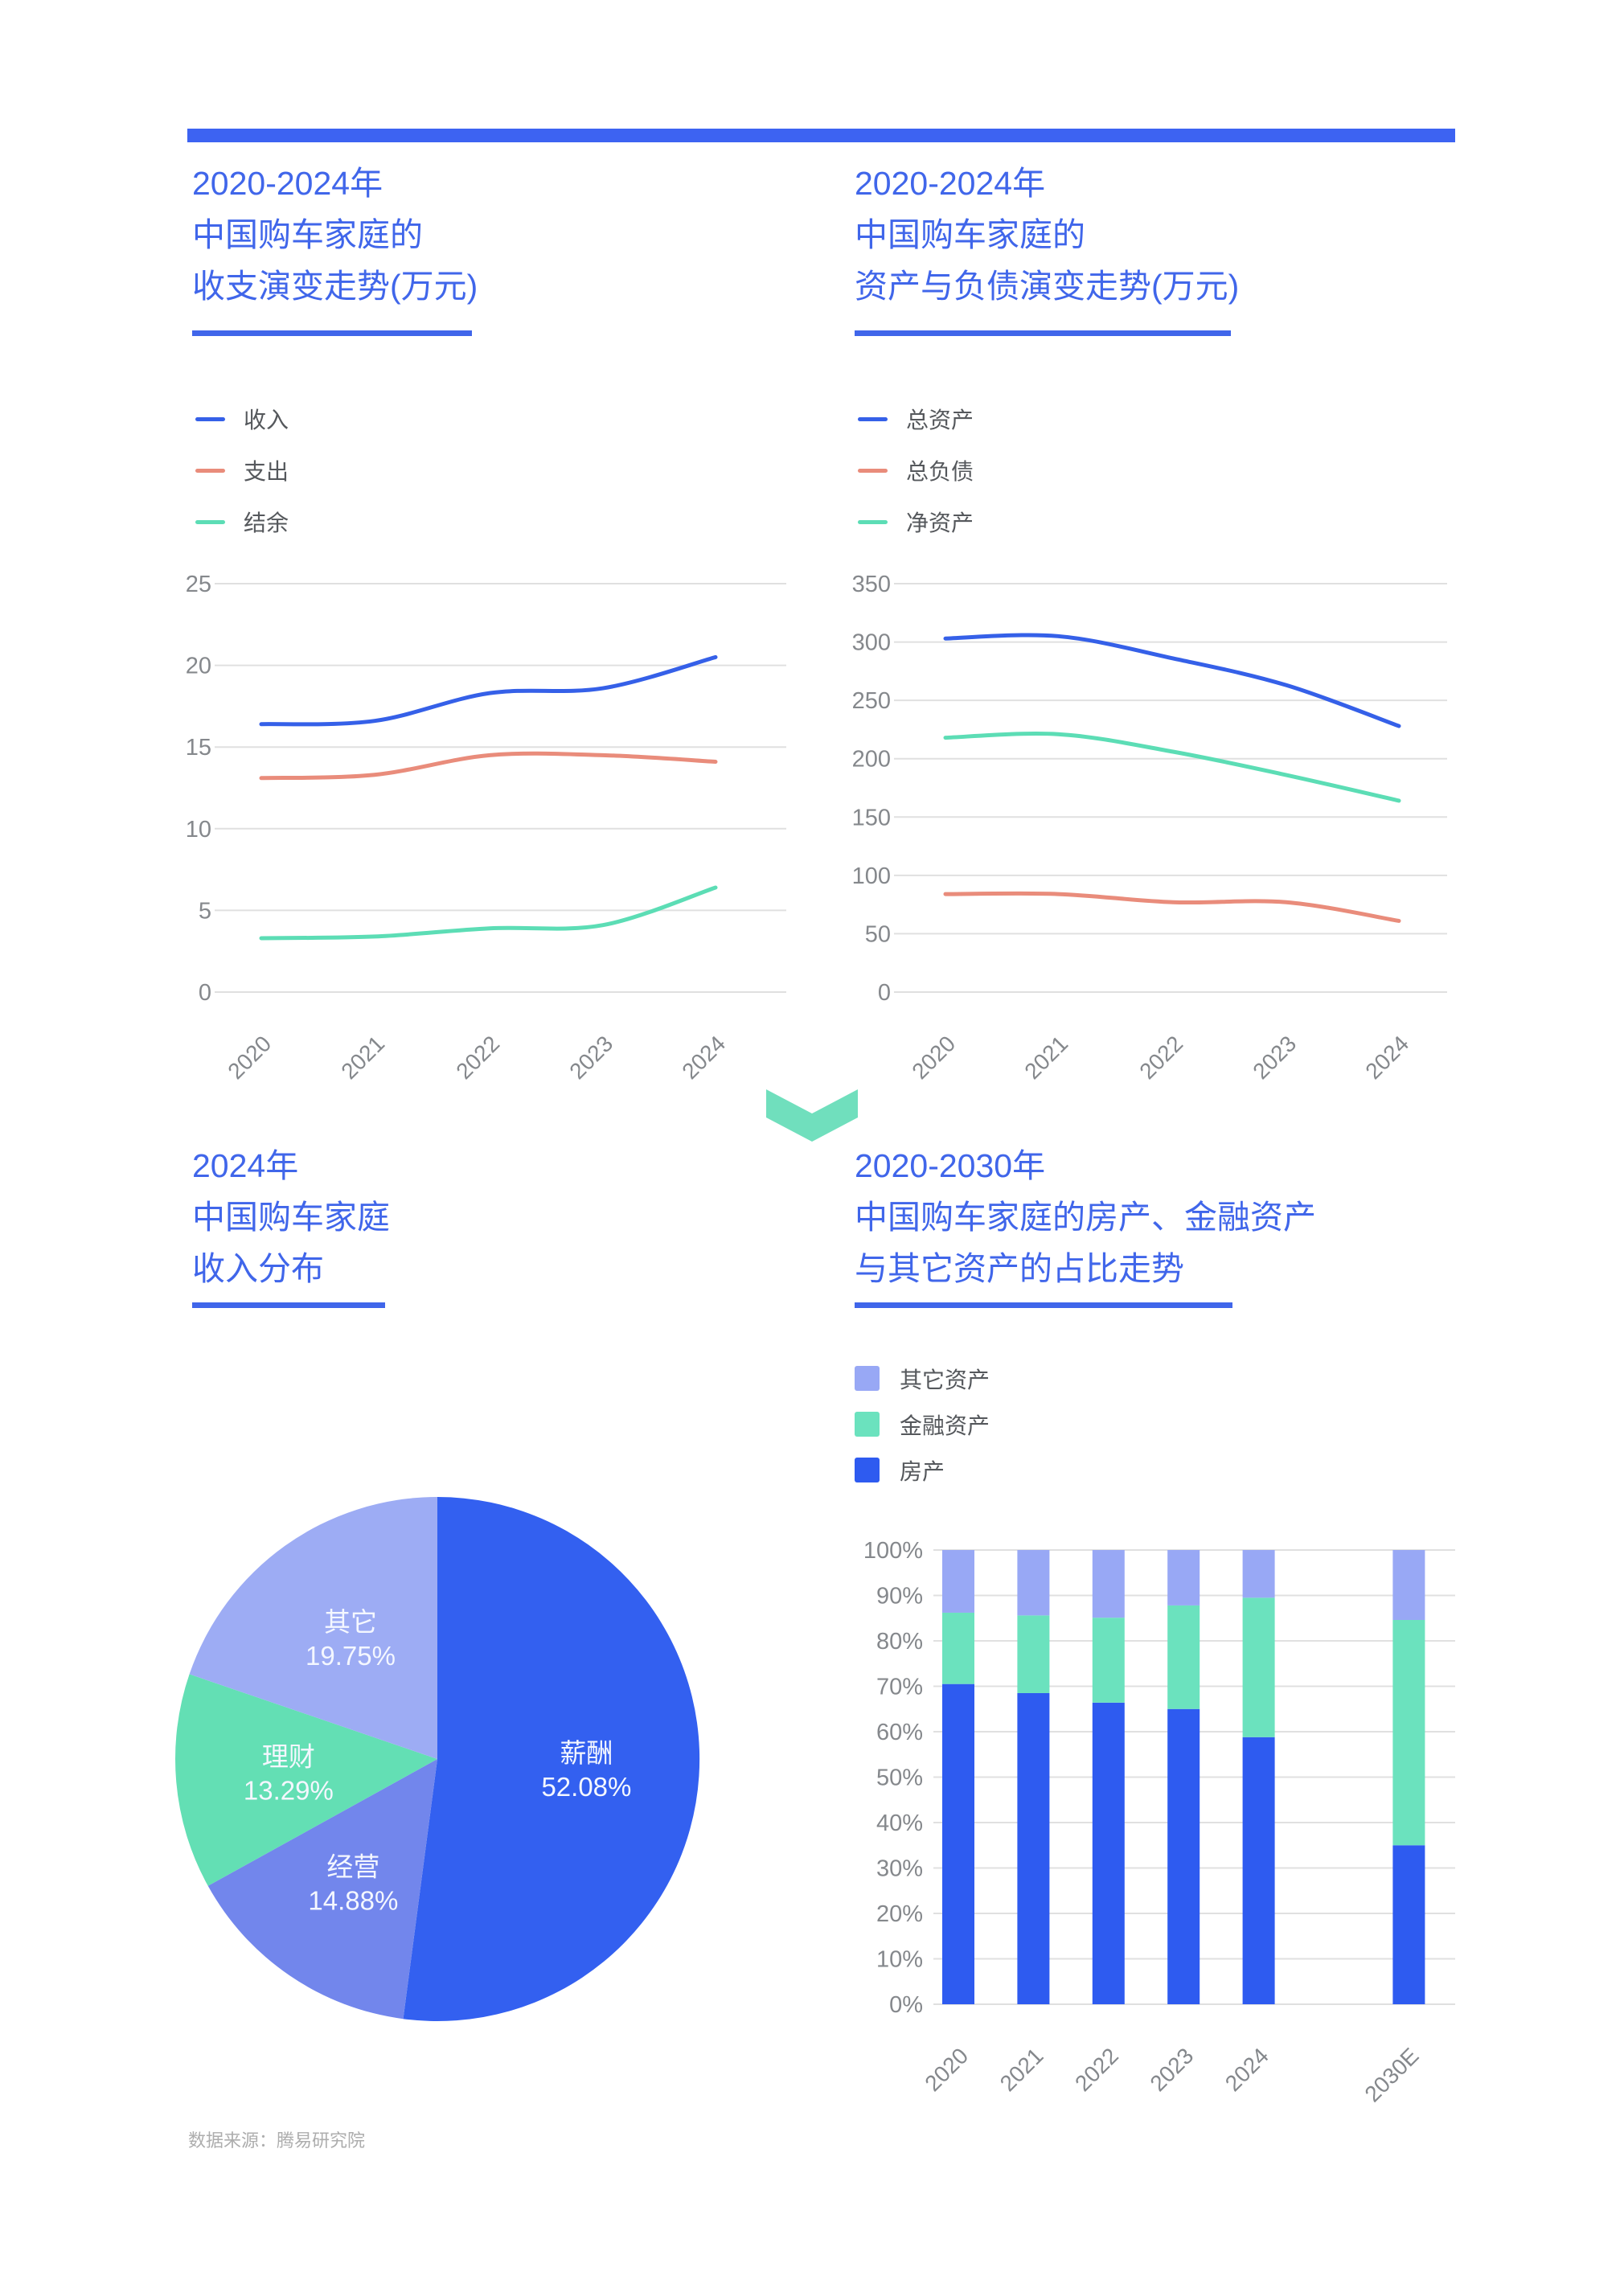 Image resolution: width=1624 pixels, height=2280 pixels. I want to click on legend-item: 其它资产, so click(923, 1378).